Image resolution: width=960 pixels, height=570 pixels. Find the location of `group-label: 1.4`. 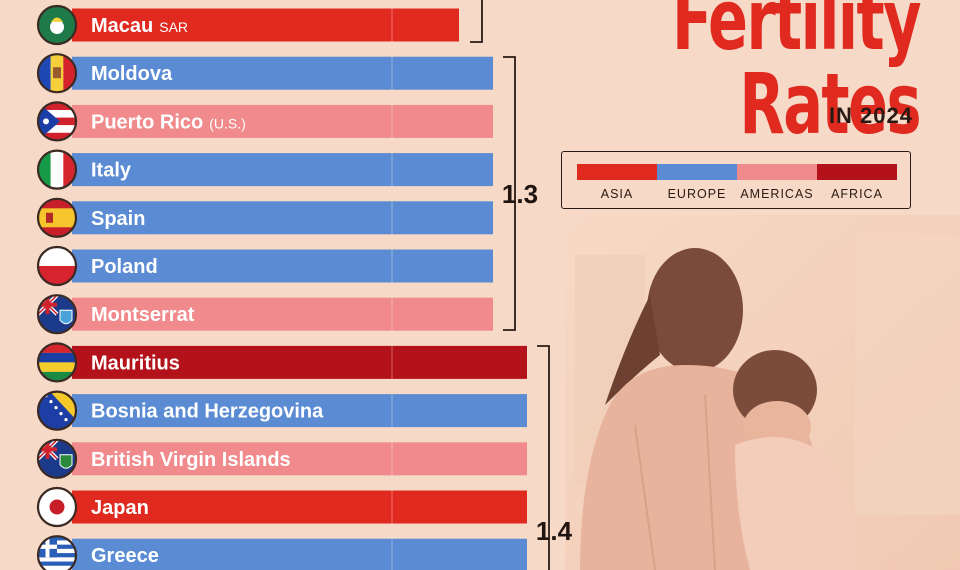

group-label: 1.4 is located at coordinates (554, 531).